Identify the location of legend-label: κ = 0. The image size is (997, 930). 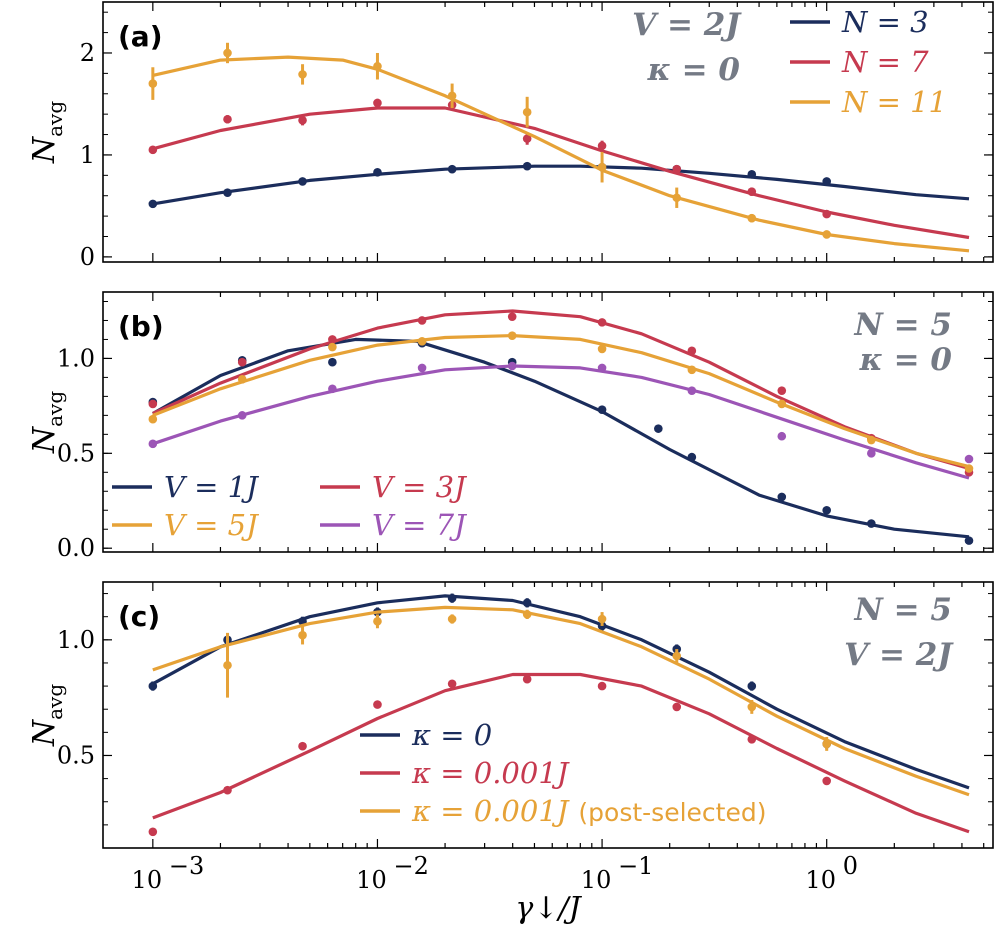
(451, 735).